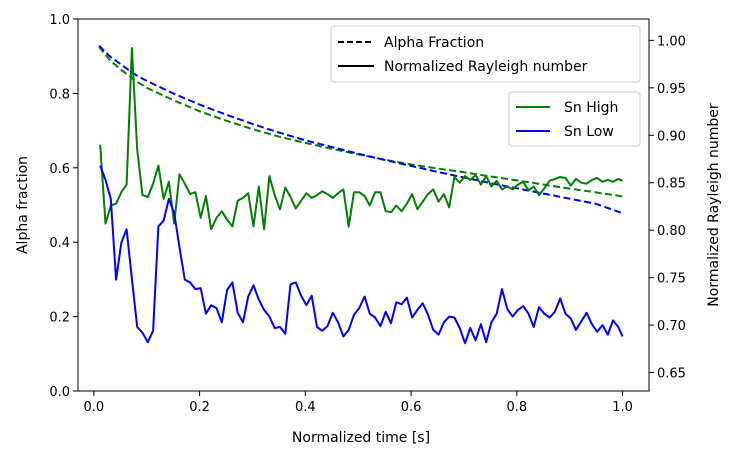 This screenshot has height=456, width=735. I want to click on y-axis-right: 0.65 0.70 0.75 0.80 0.85 0.90 0.95 1.00, so click(667, 208).